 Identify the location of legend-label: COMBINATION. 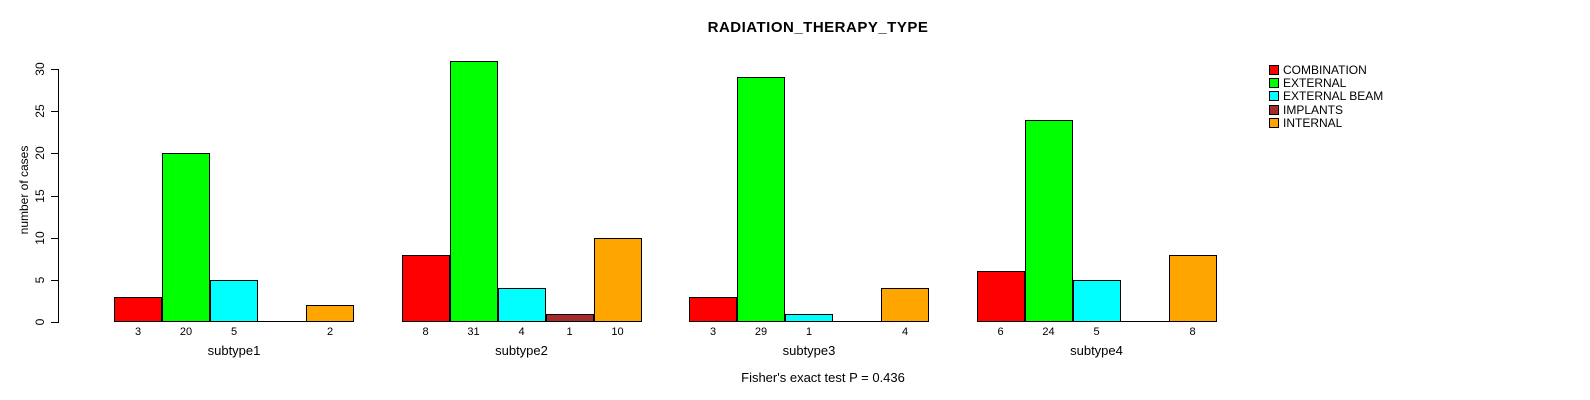
(1325, 69).